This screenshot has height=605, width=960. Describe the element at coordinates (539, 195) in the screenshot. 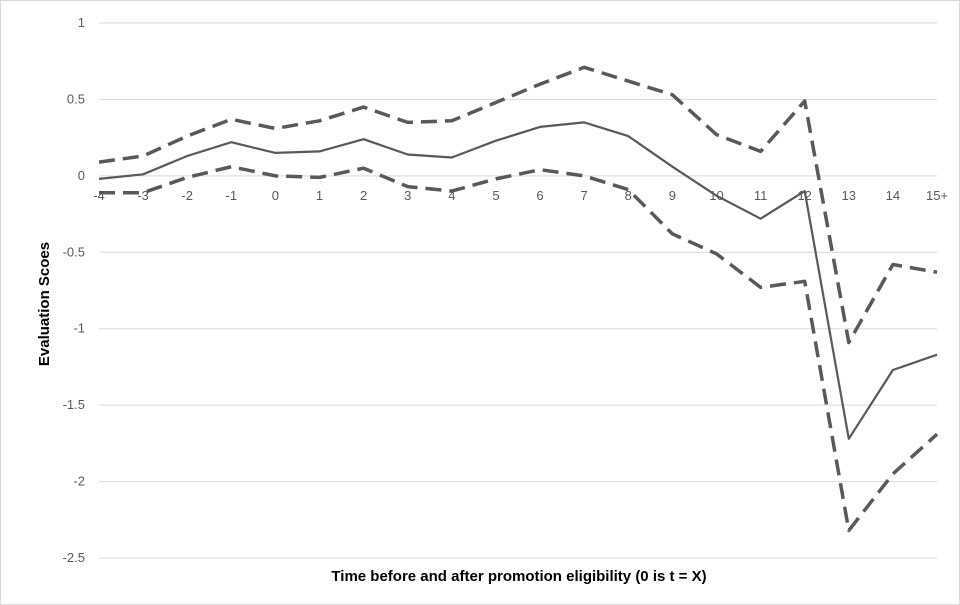

I see `x-tick-label: 6` at that location.